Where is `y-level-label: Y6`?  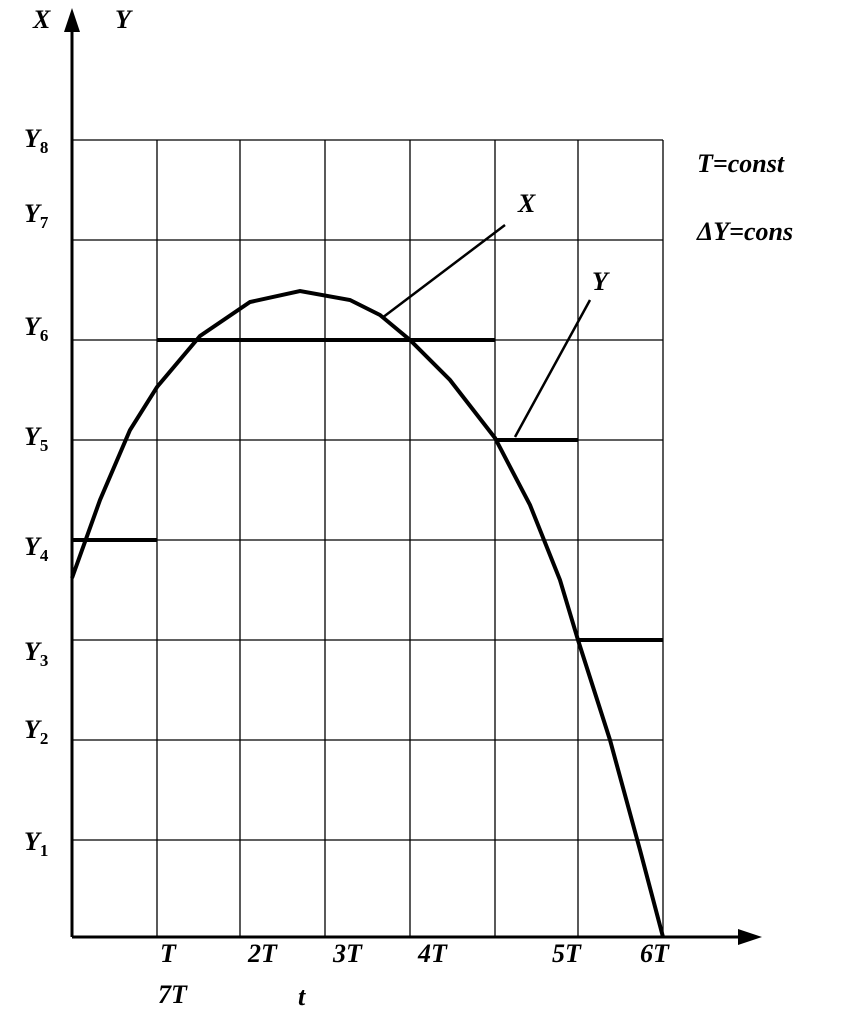
y-level-label: Y6 is located at coordinates (36, 328).